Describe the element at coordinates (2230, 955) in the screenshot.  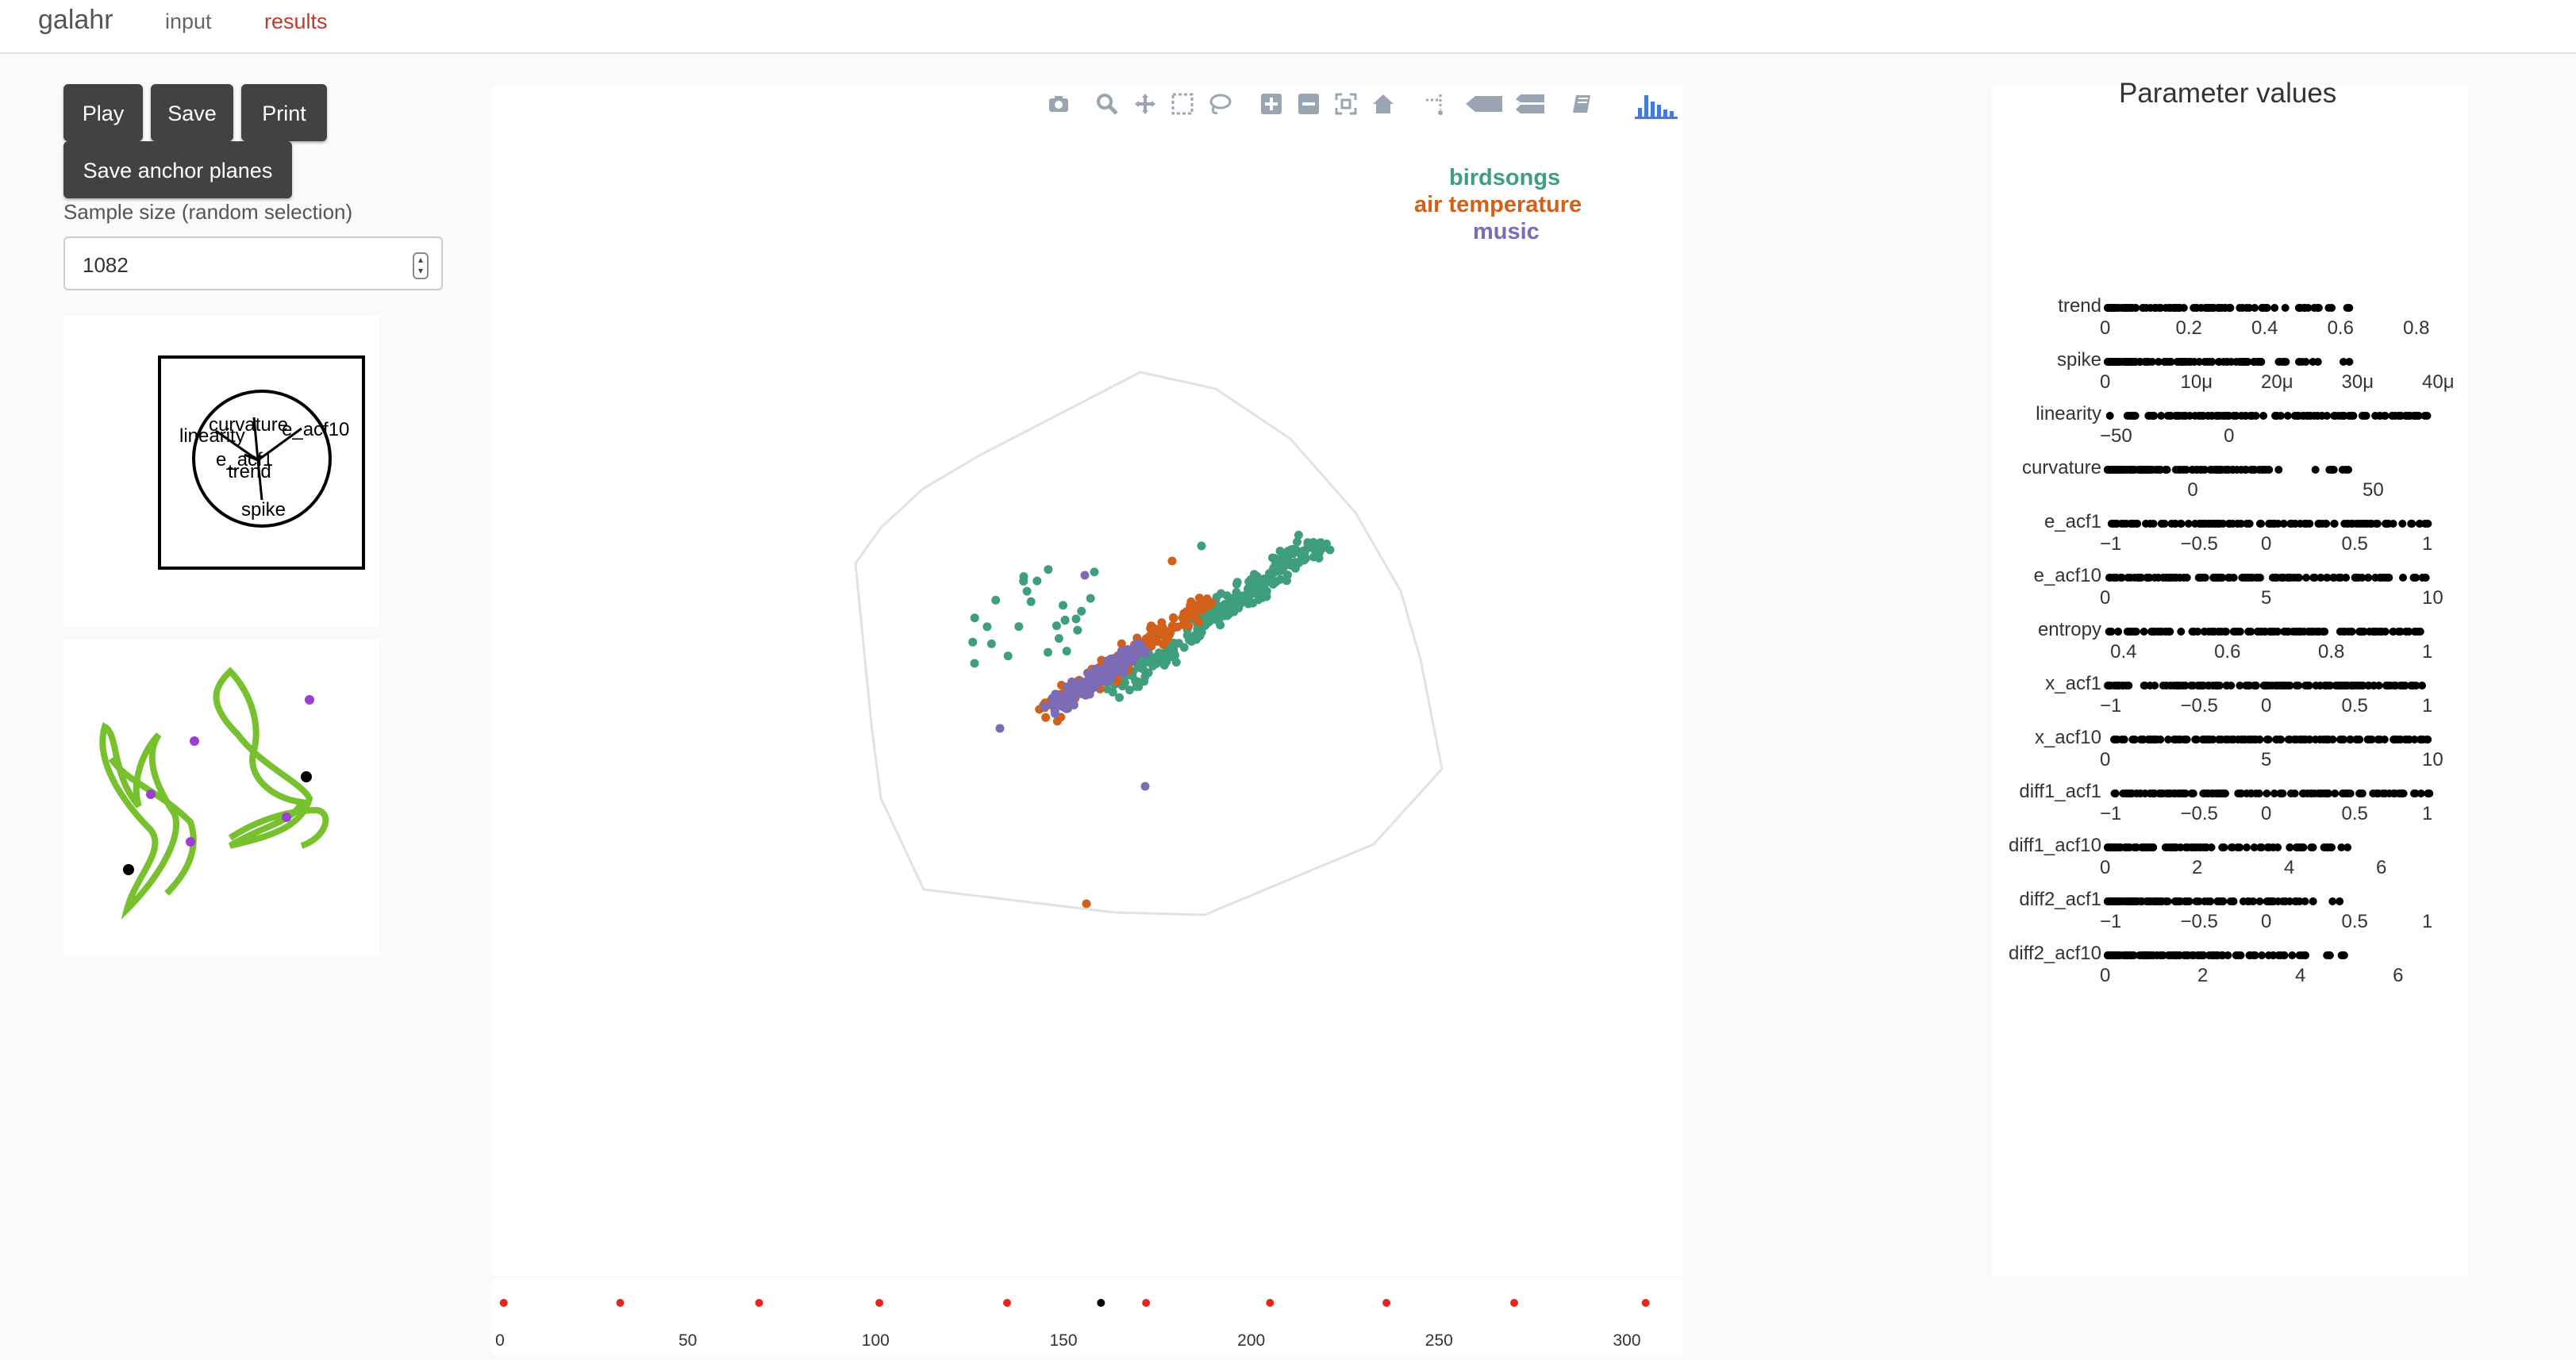
I see `param-strip-diff2-acf10` at that location.